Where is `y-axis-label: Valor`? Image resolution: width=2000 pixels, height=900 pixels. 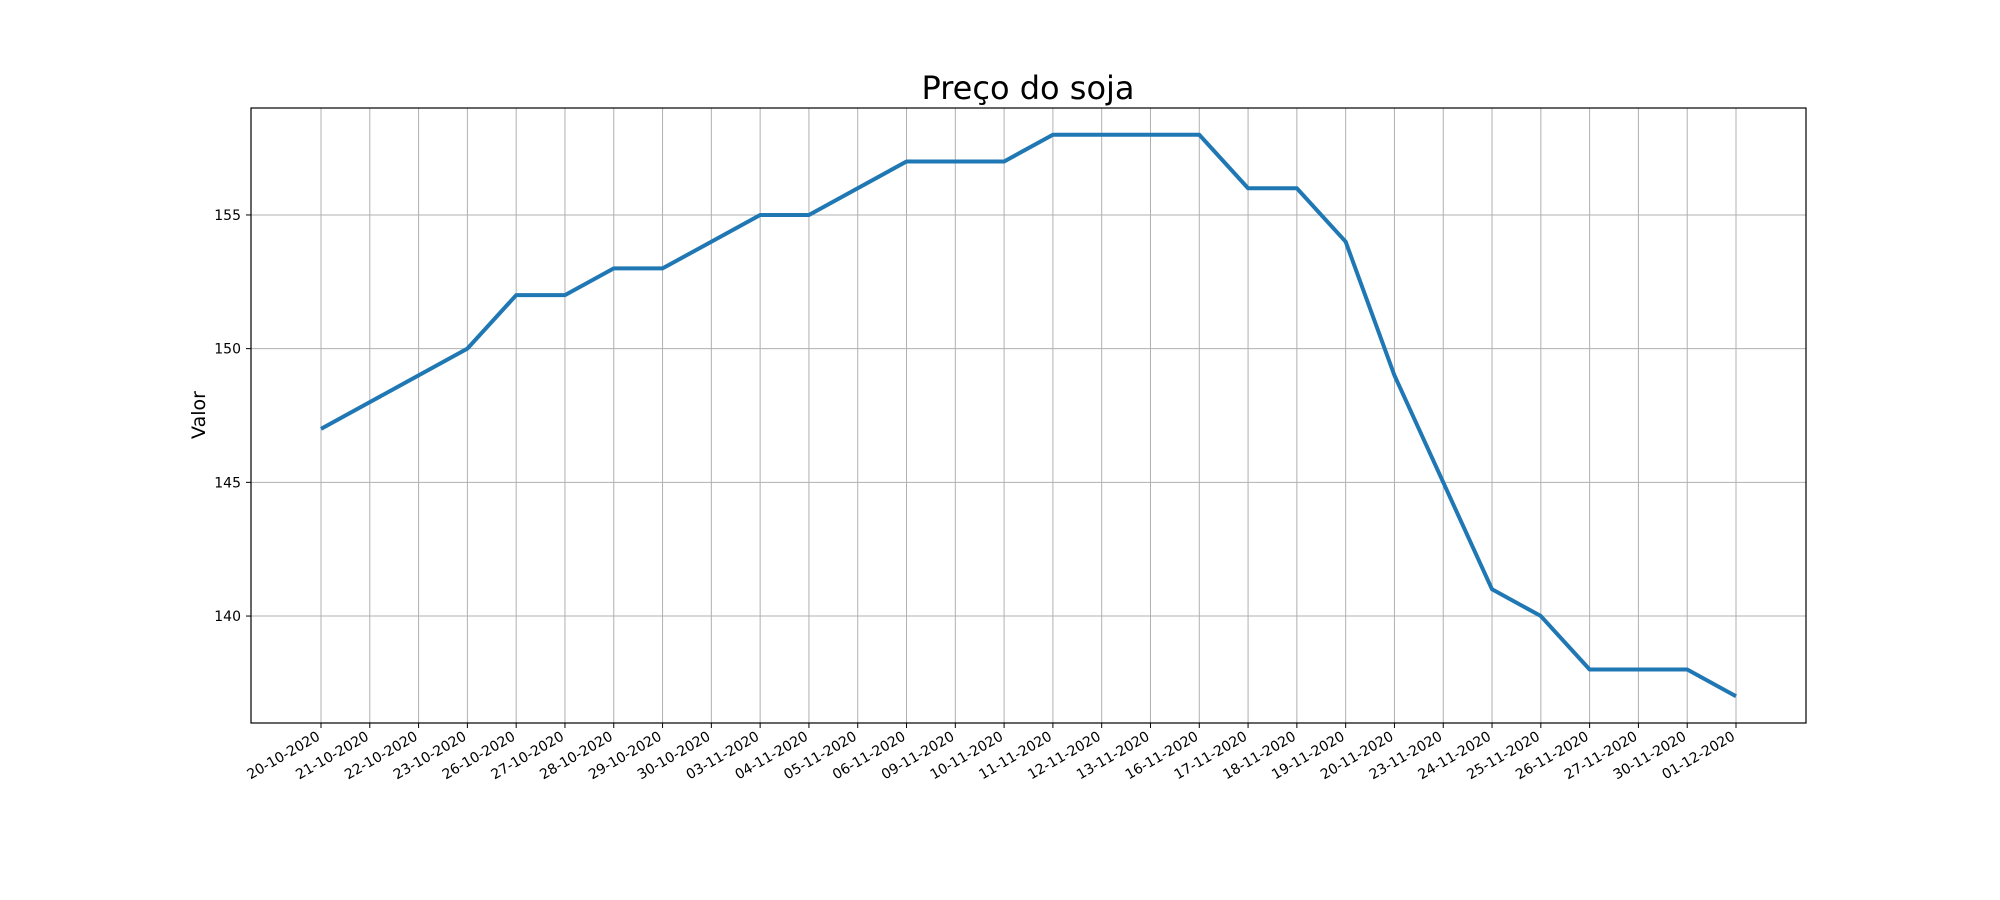
y-axis-label: Valor is located at coordinates (199, 415).